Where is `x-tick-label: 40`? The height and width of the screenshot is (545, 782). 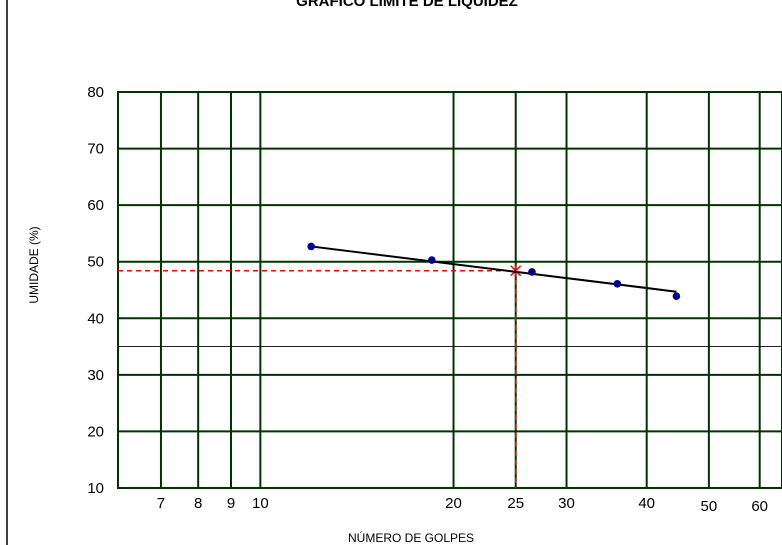
x-tick-label: 40 is located at coordinates (646, 503).